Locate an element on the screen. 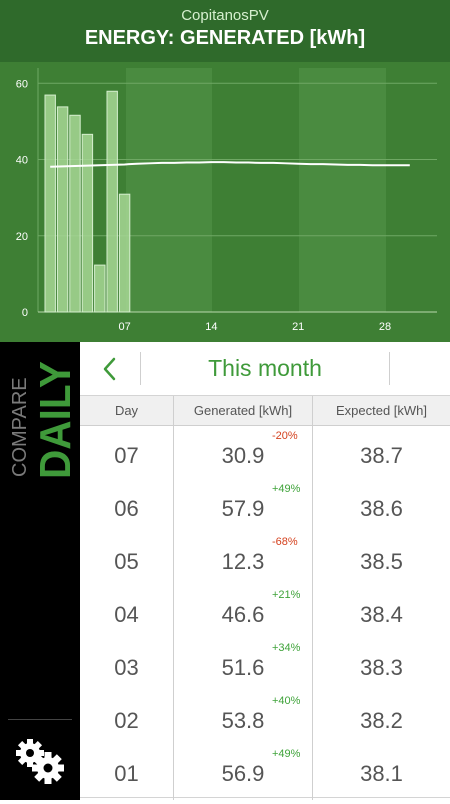 This screenshot has width=450, height=804. table-row: 03 51.6 +34% 38.3 is located at coordinates (265, 665).